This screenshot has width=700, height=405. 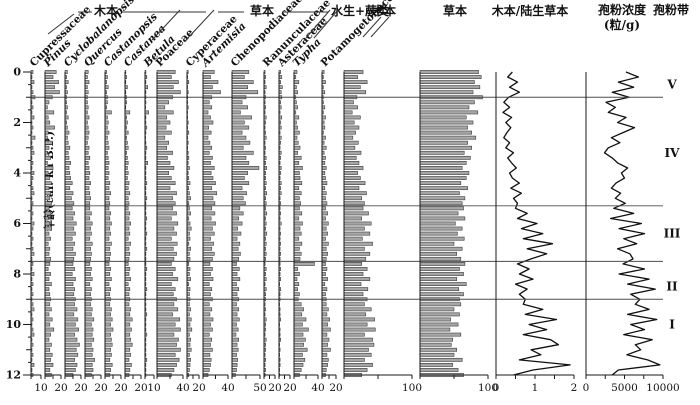 I want to click on column-ap-nap-ratio, so click(x=536, y=223).